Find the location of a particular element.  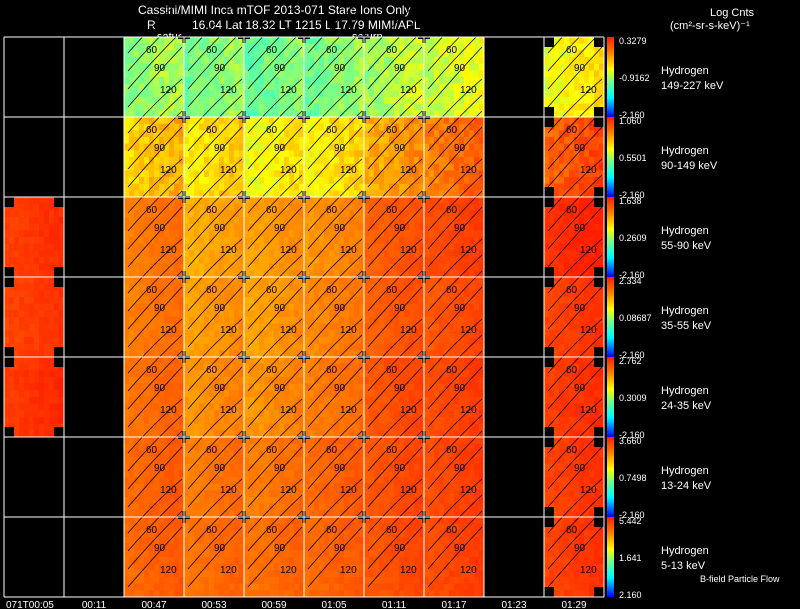

pitch-angle-label: 60 is located at coordinates (152, 290).